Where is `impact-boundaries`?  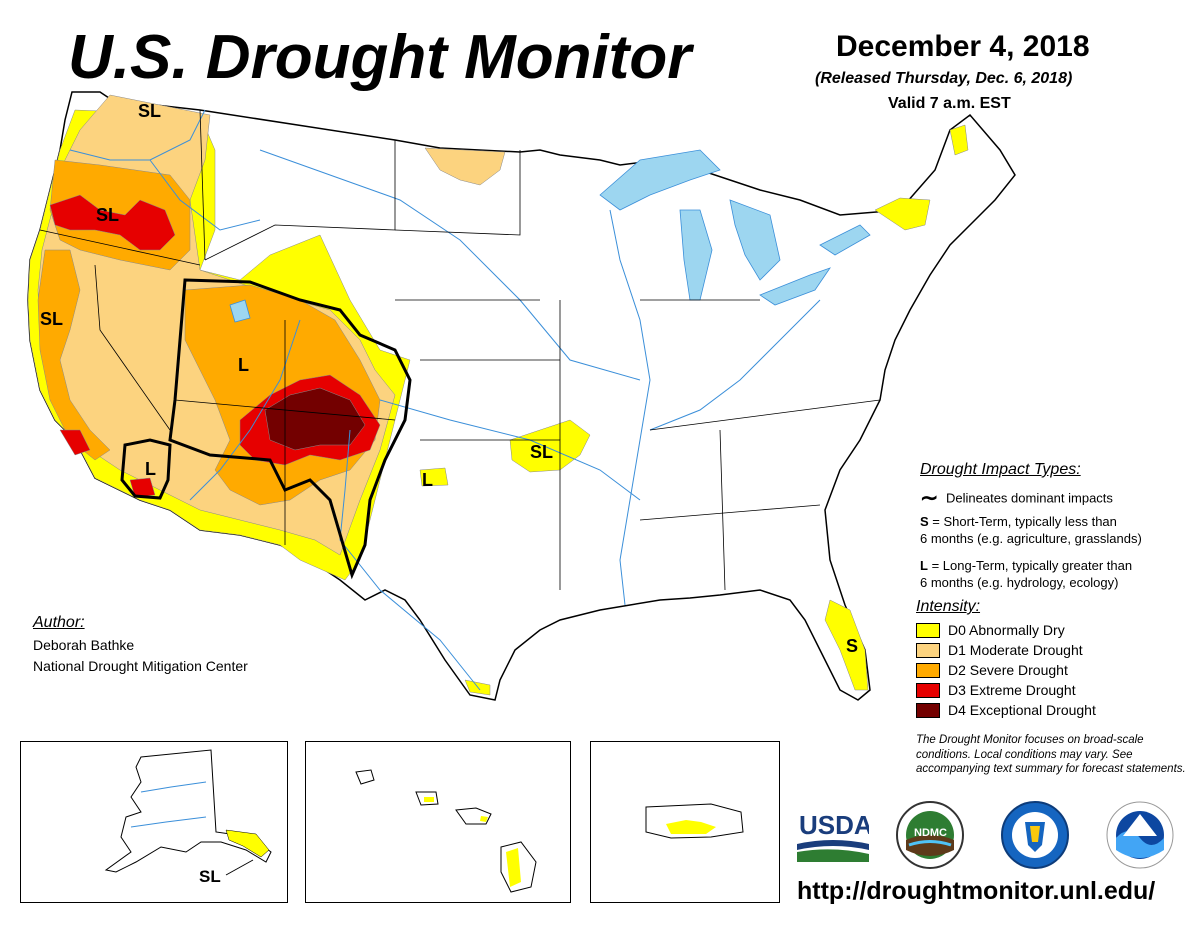 impact-boundaries is located at coordinates (266, 429).